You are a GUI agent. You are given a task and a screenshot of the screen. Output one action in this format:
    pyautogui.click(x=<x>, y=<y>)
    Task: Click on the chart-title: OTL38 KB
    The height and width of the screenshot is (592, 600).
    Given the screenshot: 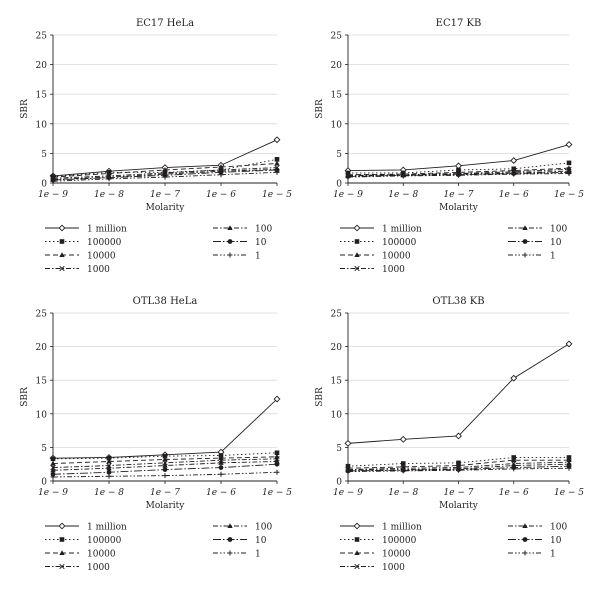 What is the action you would take?
    pyautogui.click(x=458, y=301)
    